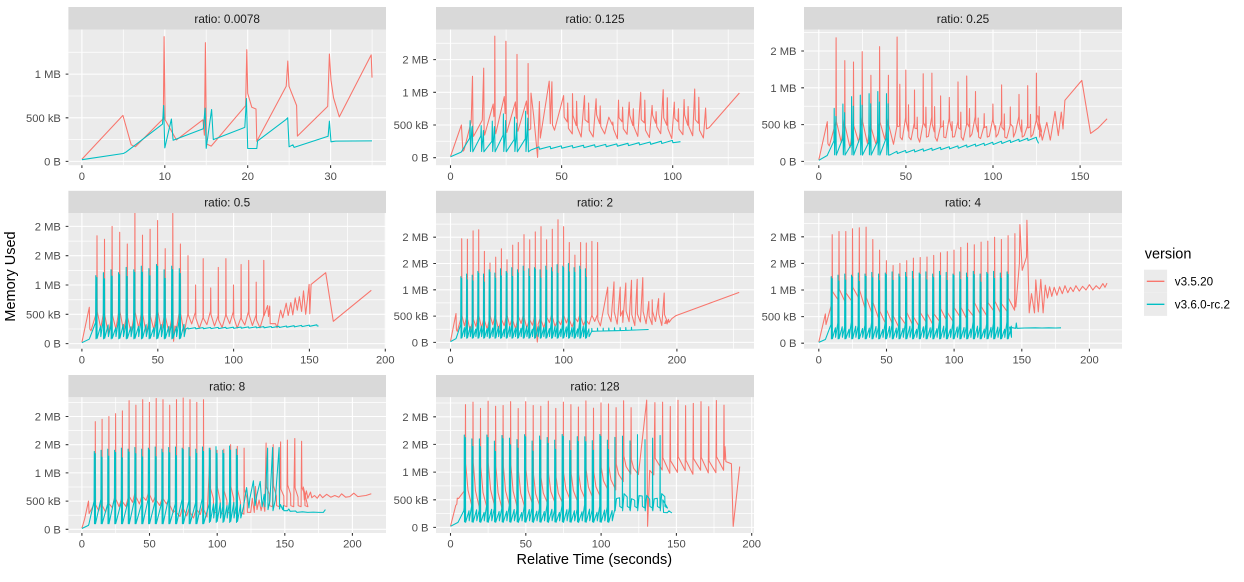 This screenshot has height=582, width=1244. I want to click on svg-text: ratio: 0.125, so click(594, 19).